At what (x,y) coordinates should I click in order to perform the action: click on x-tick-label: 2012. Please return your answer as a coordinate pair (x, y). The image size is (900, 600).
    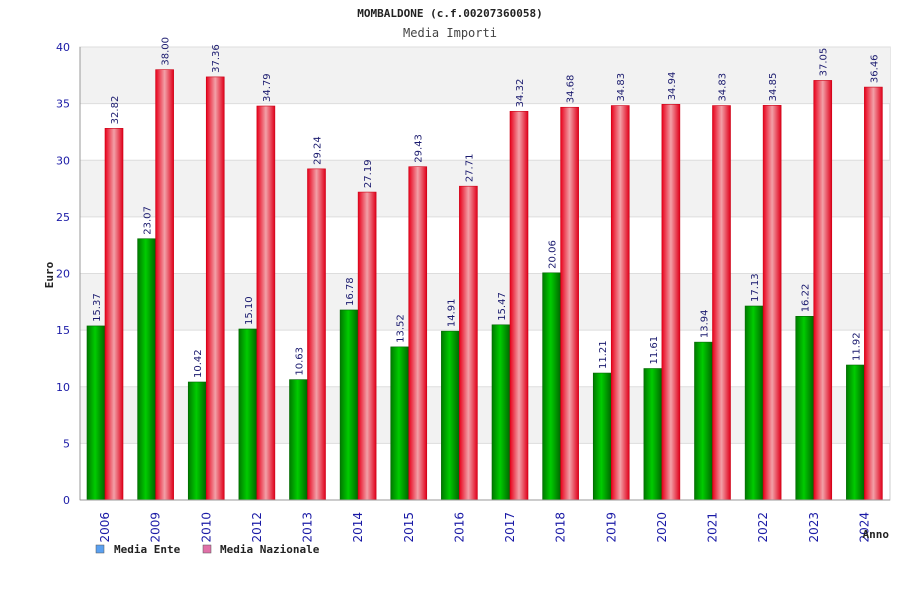
    Looking at the image, I should click on (257, 527).